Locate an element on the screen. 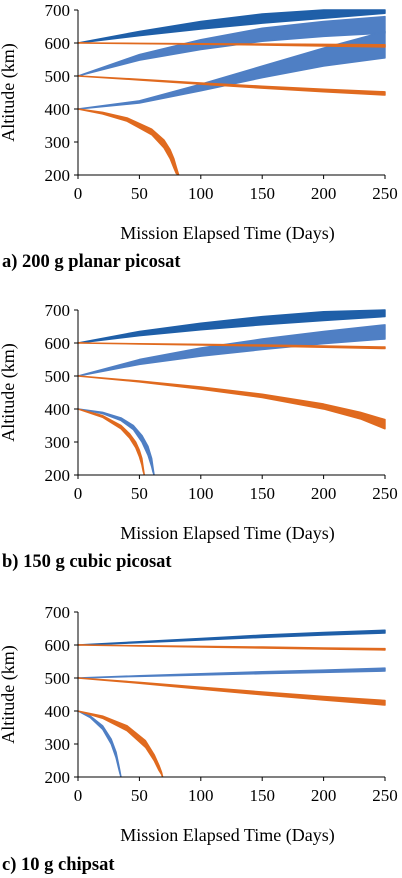  chart-c-caption: c) 10 g chipsat is located at coordinates (58, 865).